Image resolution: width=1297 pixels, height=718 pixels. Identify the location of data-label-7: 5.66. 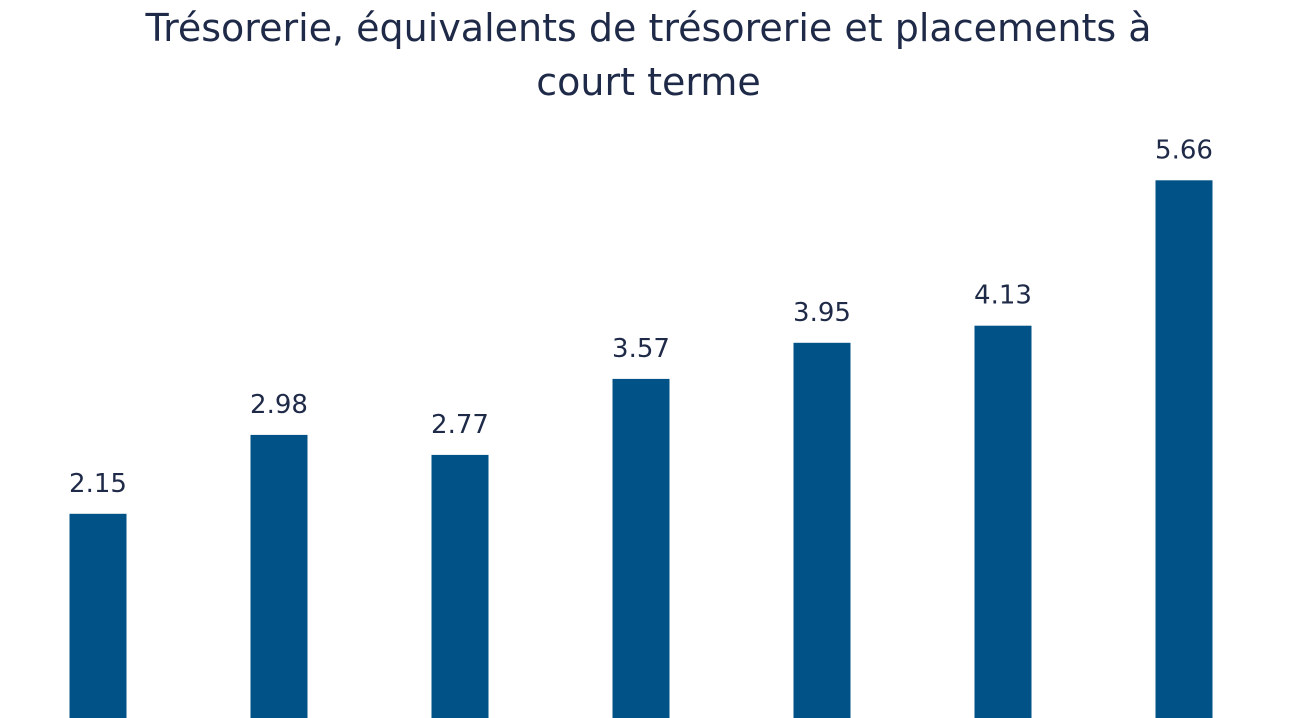
(1184, 150).